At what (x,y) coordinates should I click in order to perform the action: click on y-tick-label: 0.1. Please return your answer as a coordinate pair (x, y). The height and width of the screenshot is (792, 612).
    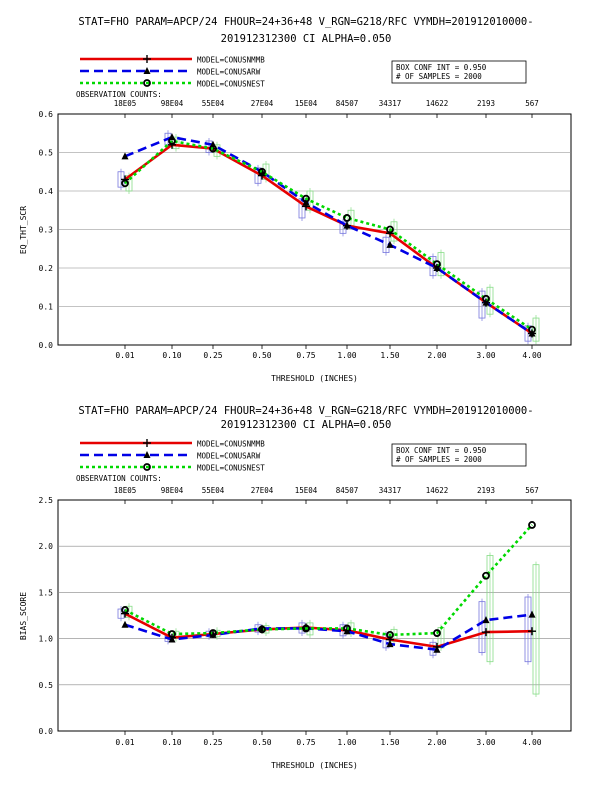
    Looking at the image, I should click on (46, 307).